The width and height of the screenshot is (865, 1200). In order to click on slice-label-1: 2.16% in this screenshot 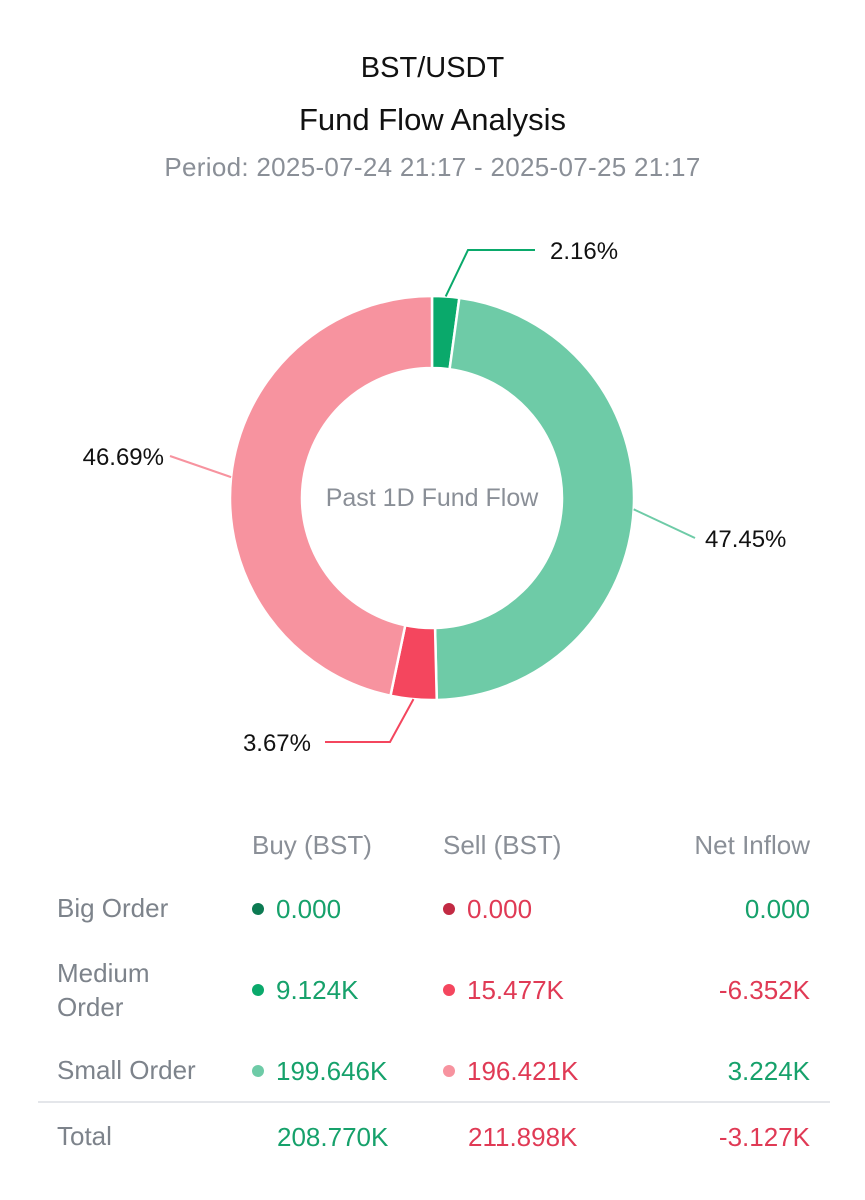, I will do `click(584, 251)`.